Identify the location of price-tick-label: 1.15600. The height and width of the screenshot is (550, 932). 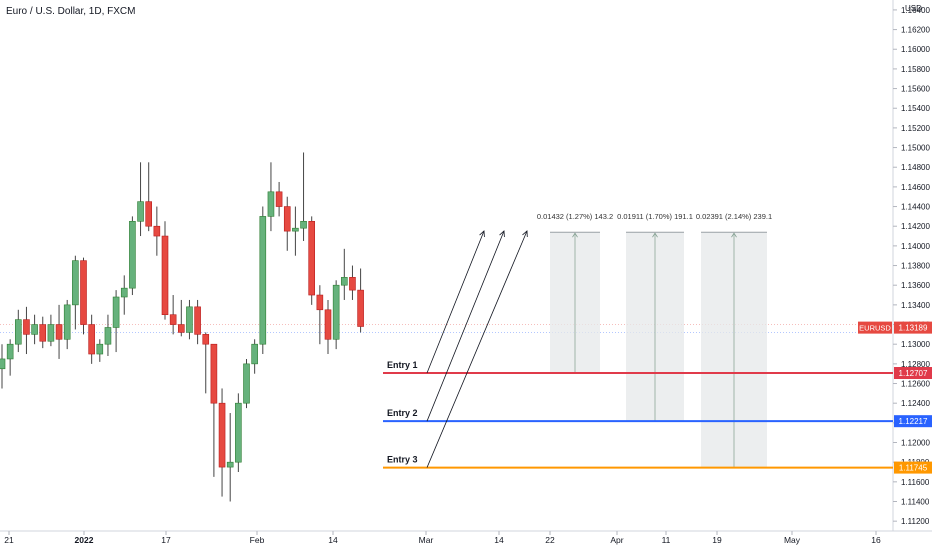
(915, 89).